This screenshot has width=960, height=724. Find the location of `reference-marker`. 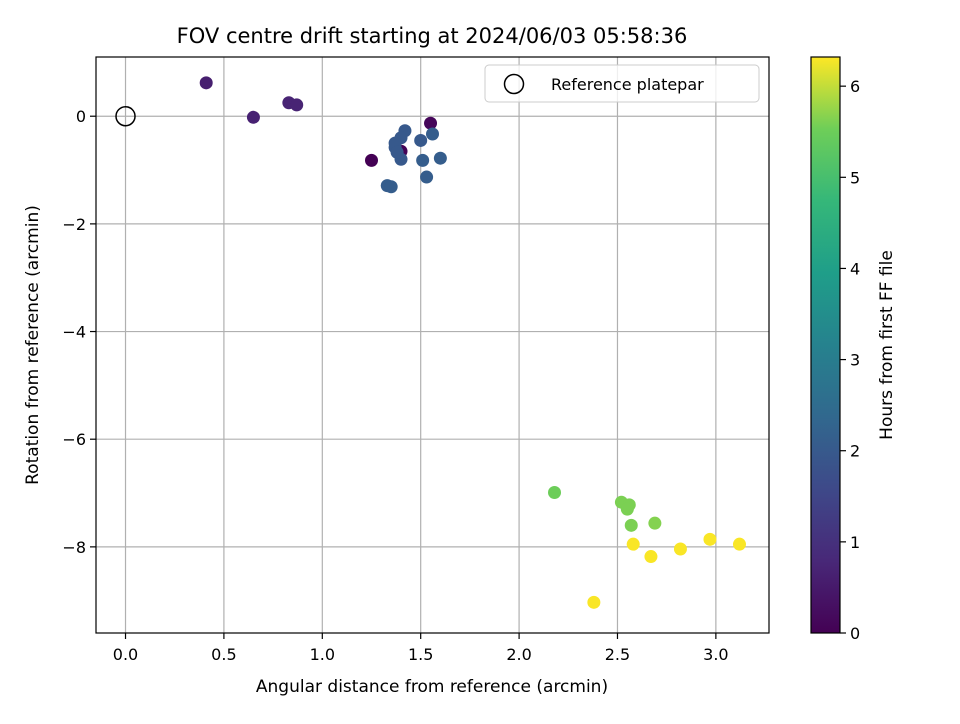

reference-marker is located at coordinates (125, 116).